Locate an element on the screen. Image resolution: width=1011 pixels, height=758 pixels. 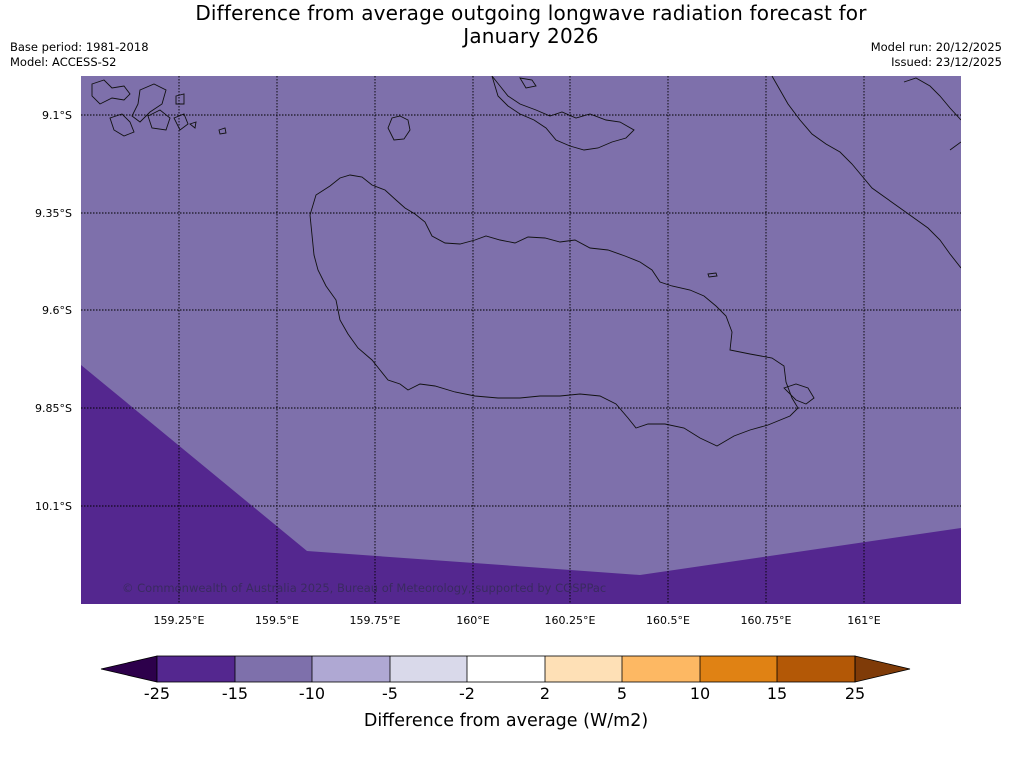
colorbar-over-extension is located at coordinates (882, 669).